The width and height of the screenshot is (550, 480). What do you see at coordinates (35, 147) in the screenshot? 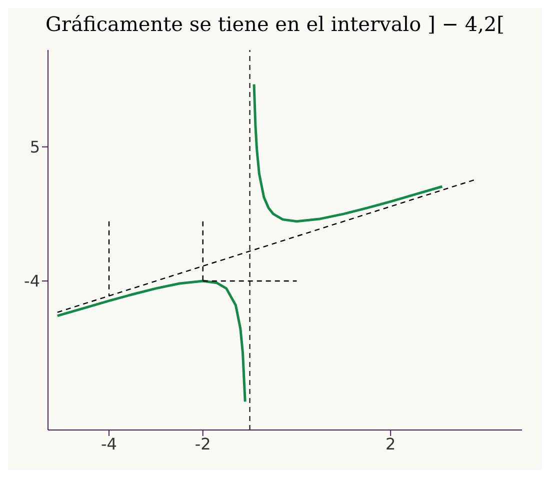
I see `y-tick-label: 5` at bounding box center [35, 147].